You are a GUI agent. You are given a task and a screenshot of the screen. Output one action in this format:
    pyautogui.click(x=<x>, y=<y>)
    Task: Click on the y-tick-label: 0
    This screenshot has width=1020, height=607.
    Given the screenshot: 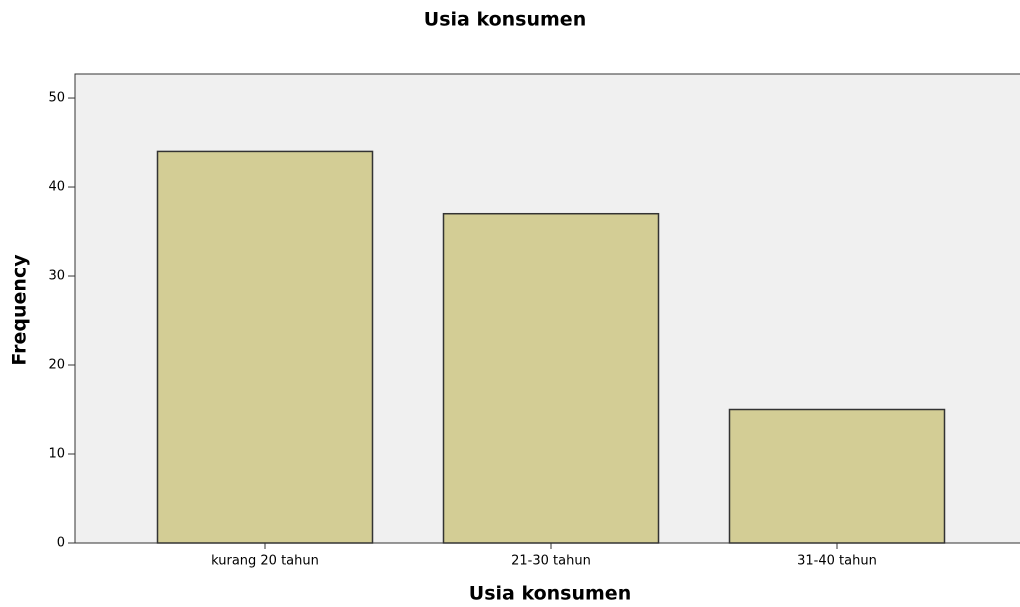 What is the action you would take?
    pyautogui.click(x=61, y=543)
    